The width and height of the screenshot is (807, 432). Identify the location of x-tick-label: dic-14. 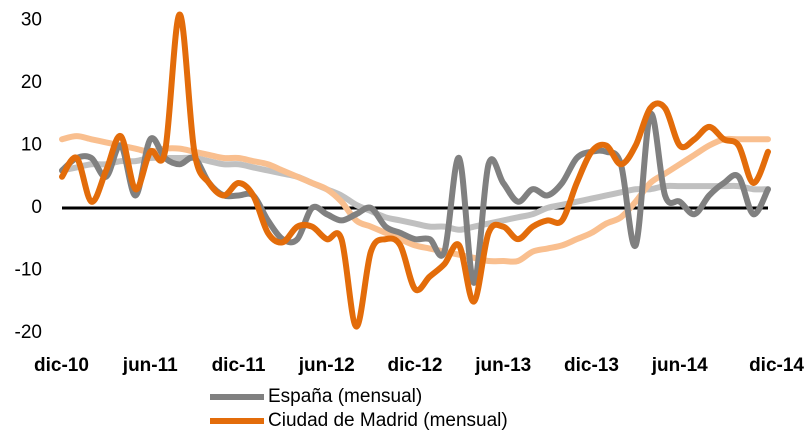
(776, 365).